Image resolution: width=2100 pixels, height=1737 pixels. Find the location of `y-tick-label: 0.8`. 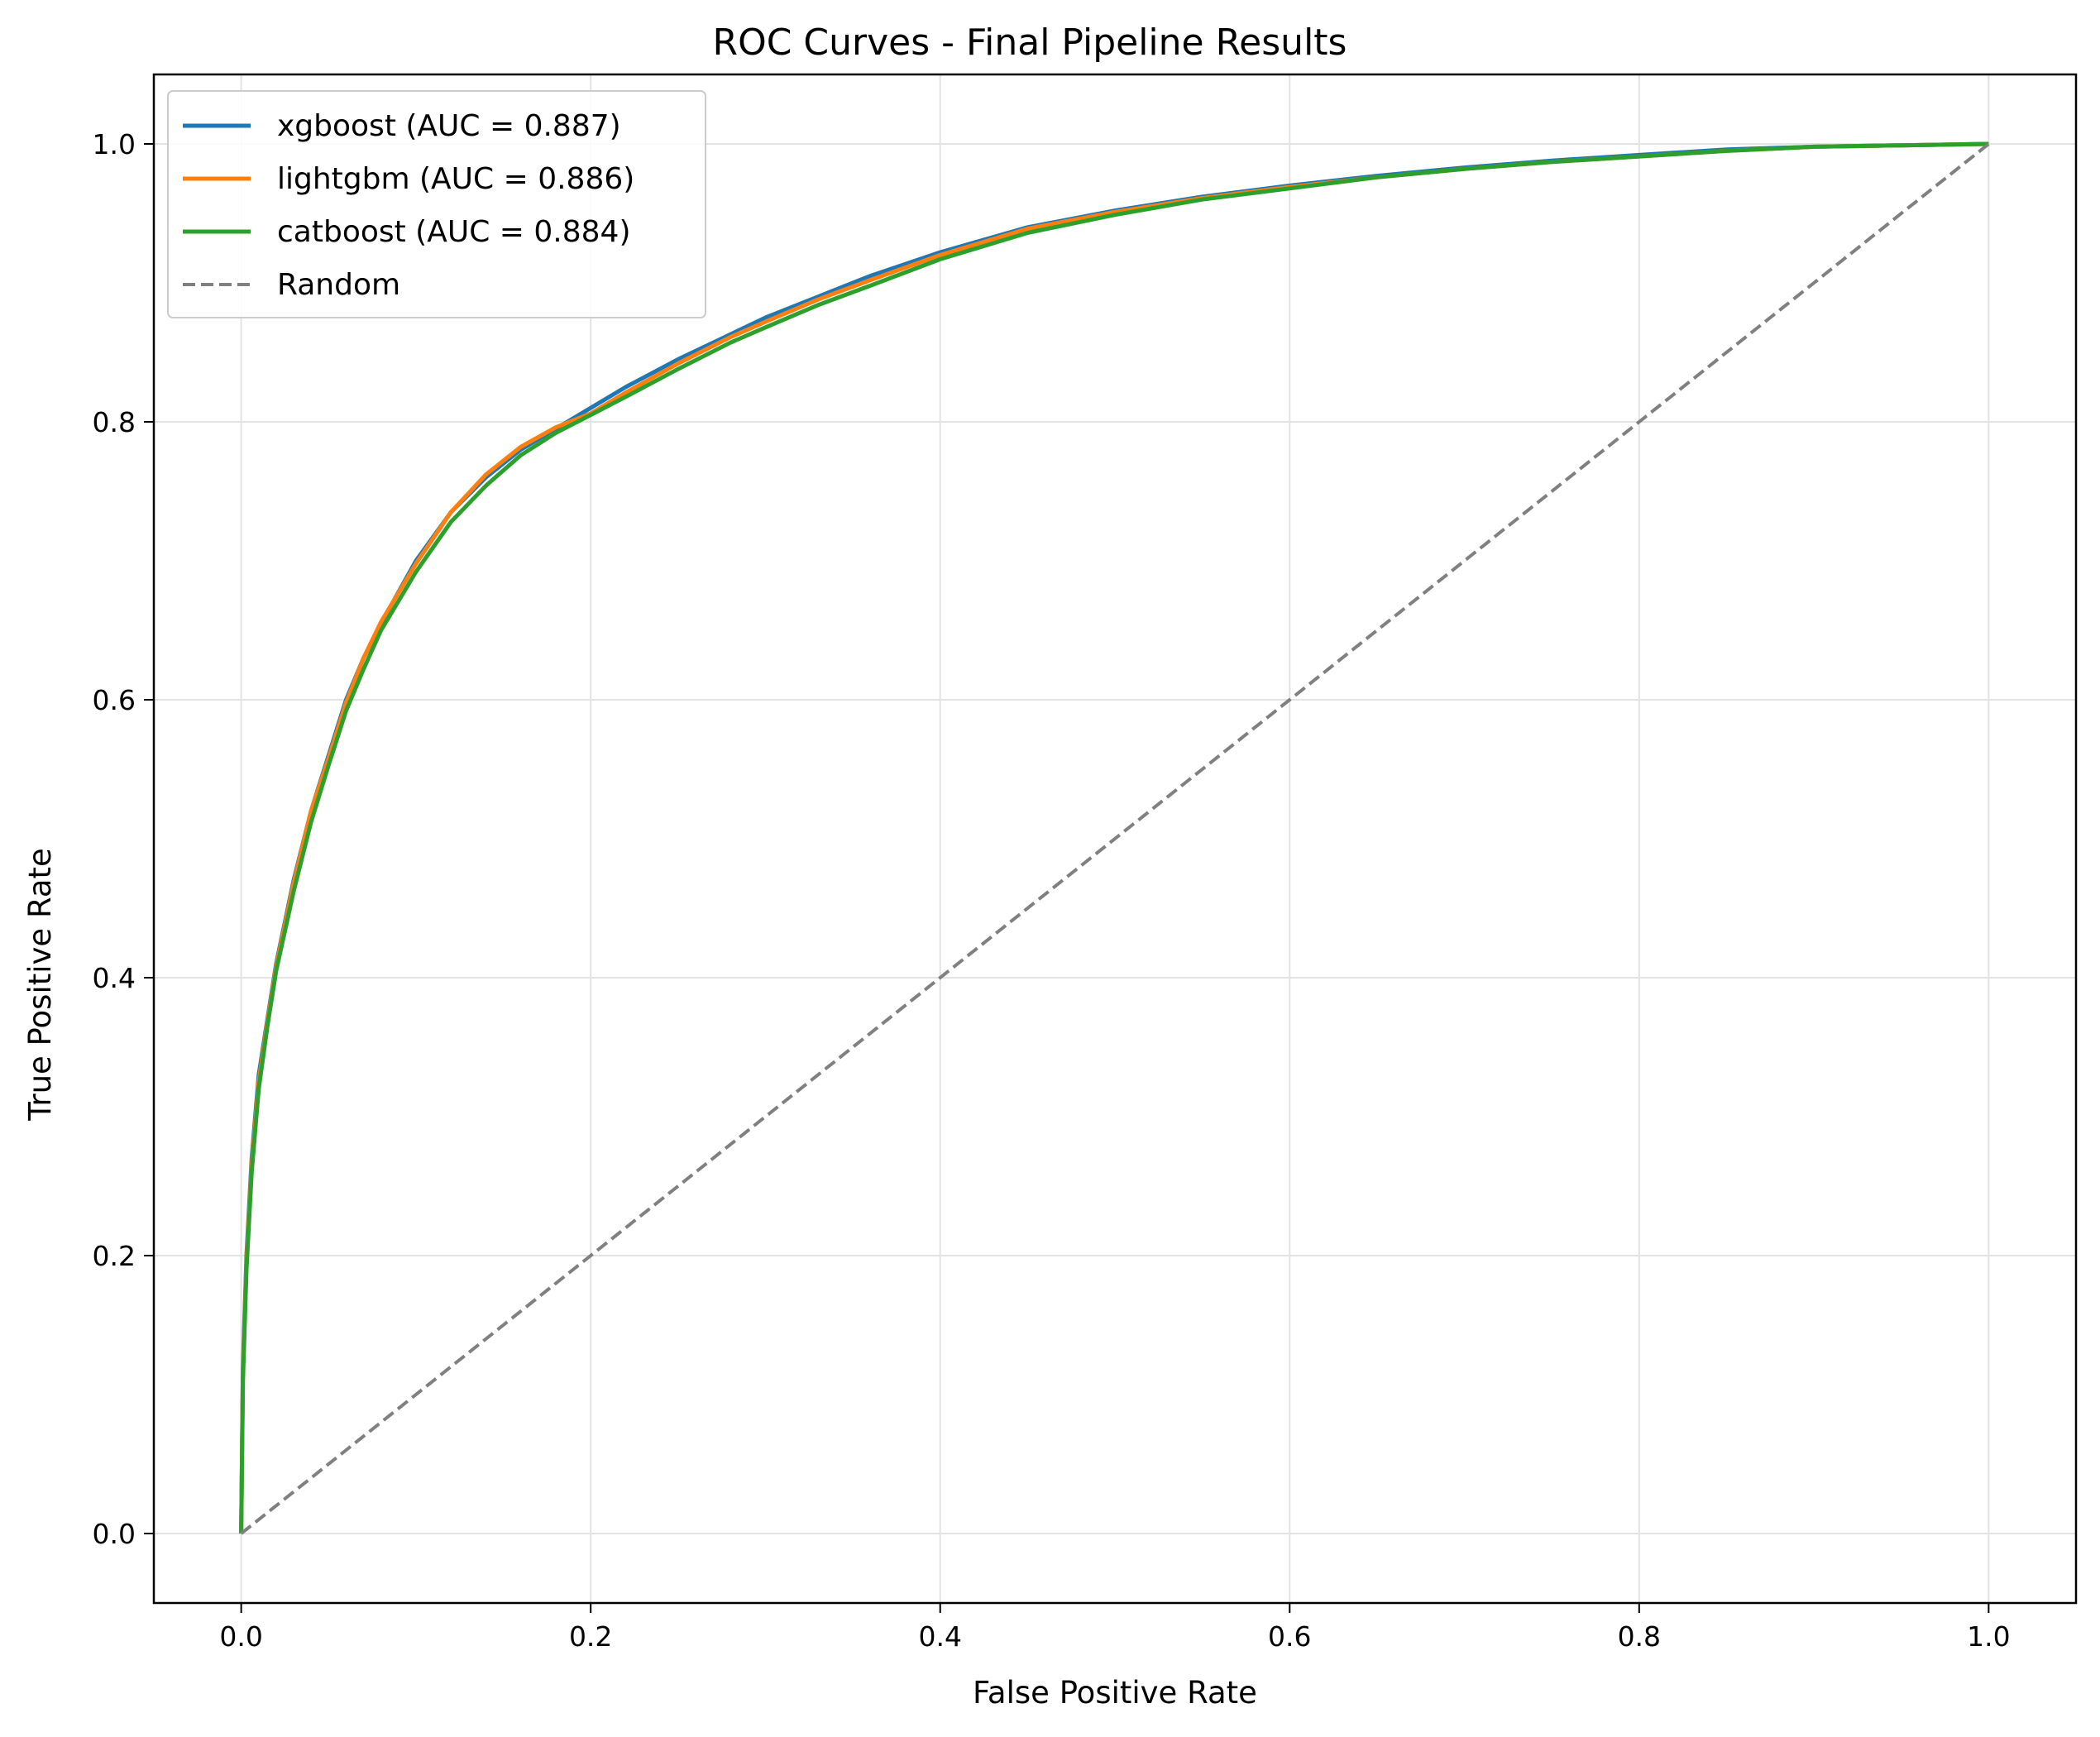

y-tick-label: 0.8 is located at coordinates (114, 422).